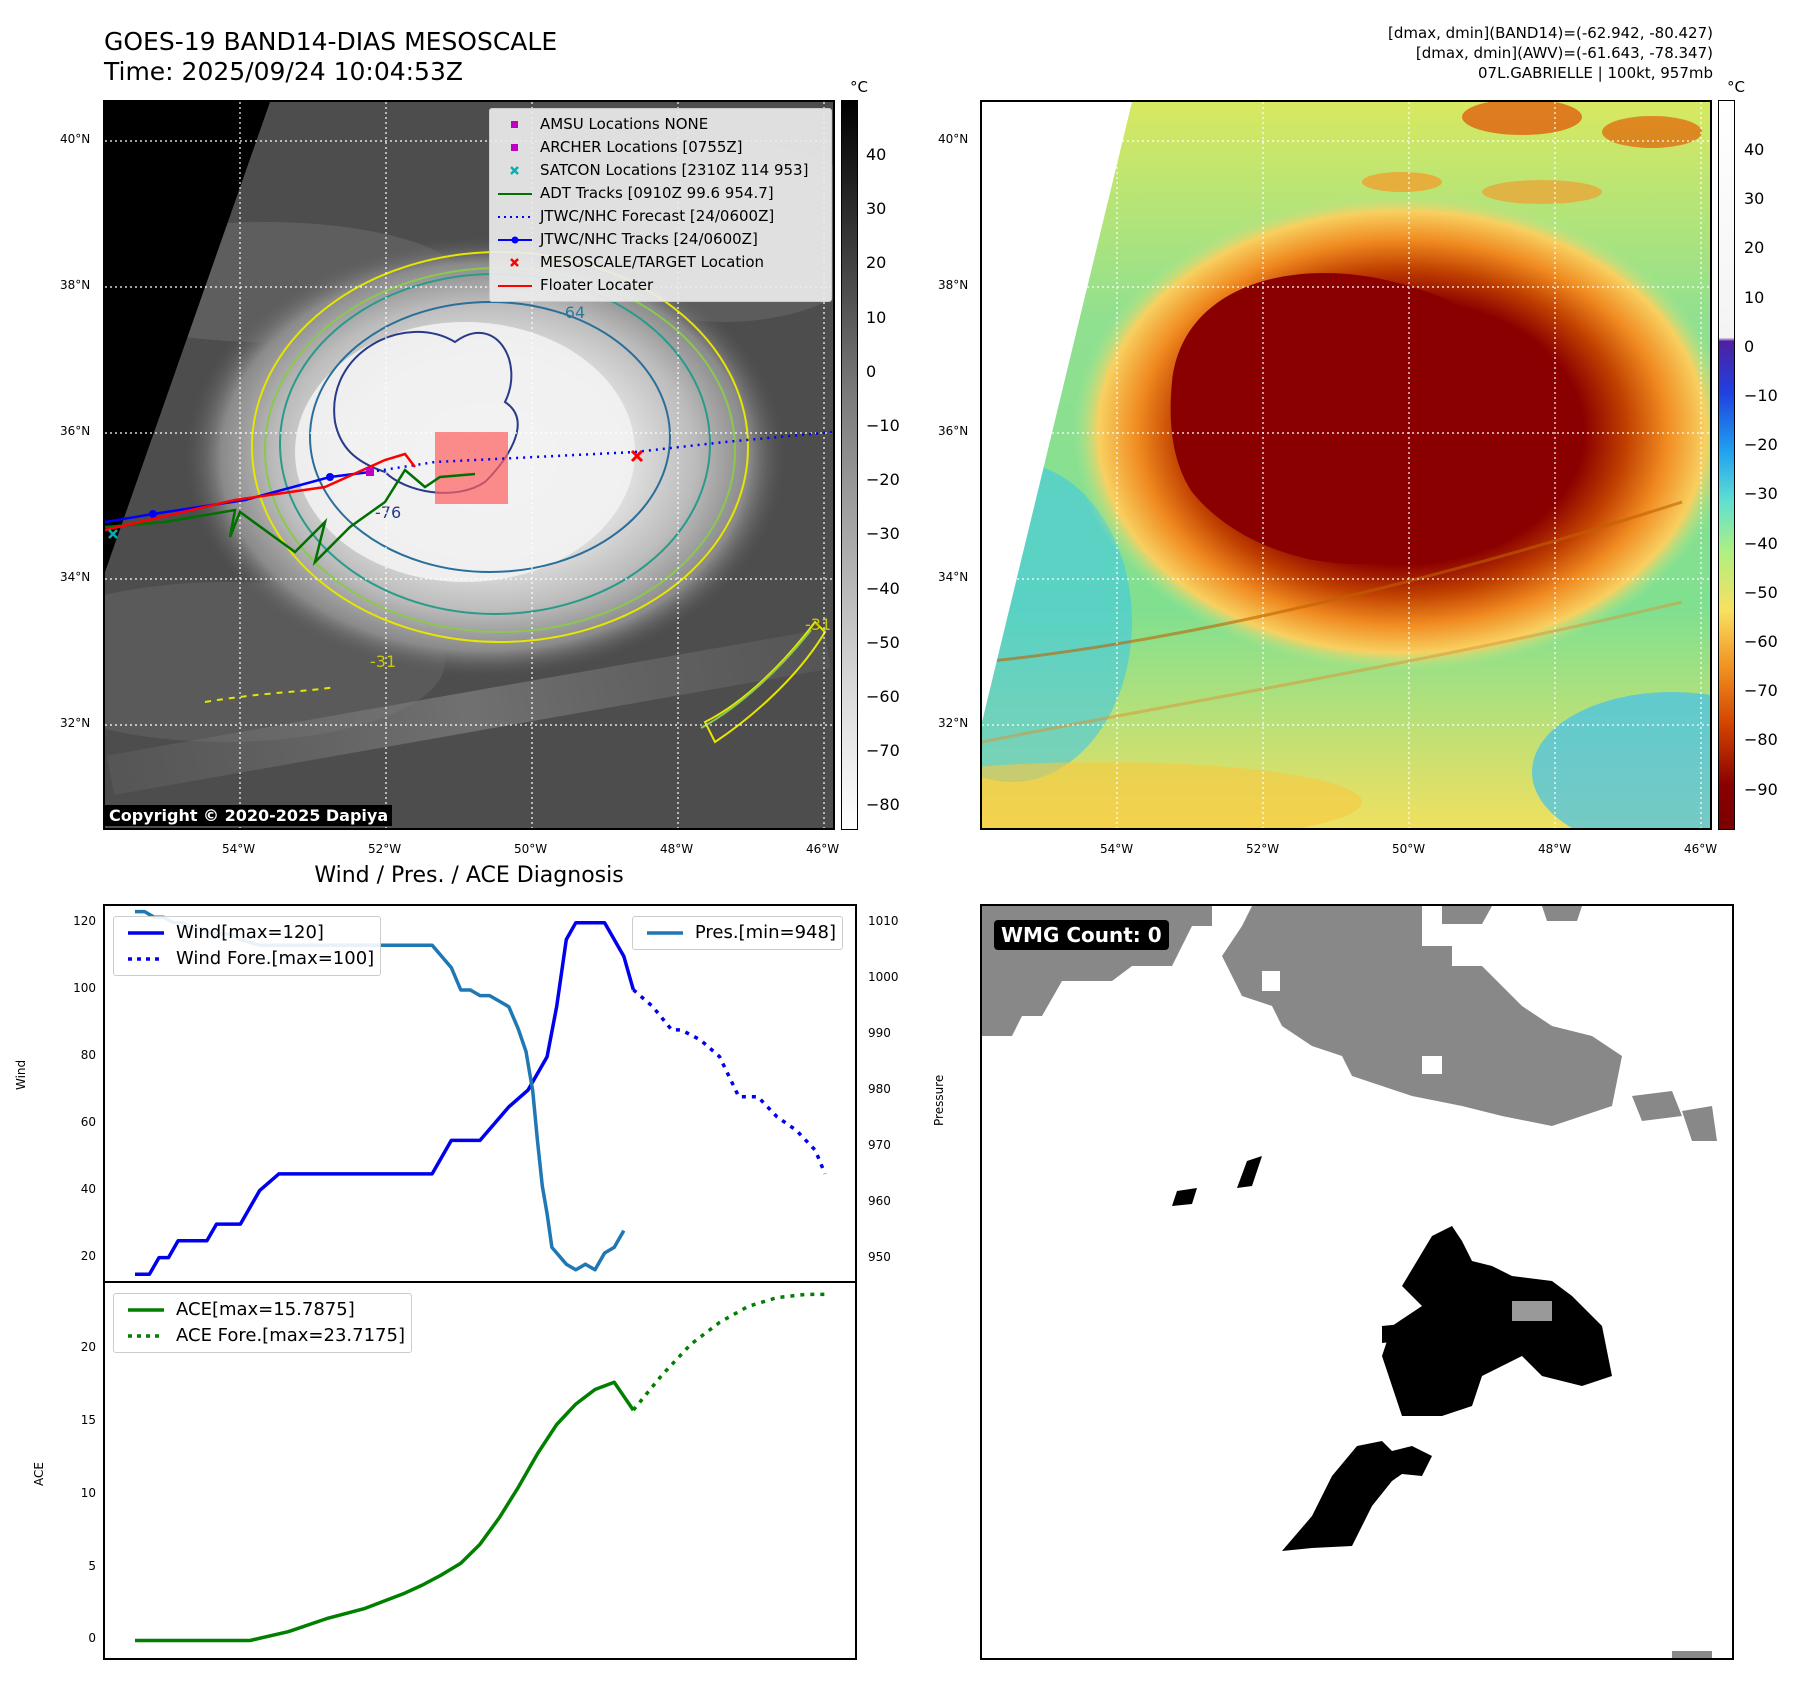 The width and height of the screenshot is (1797, 1690). Describe the element at coordinates (88, 1255) in the screenshot. I see `wind-tick: 20` at that location.